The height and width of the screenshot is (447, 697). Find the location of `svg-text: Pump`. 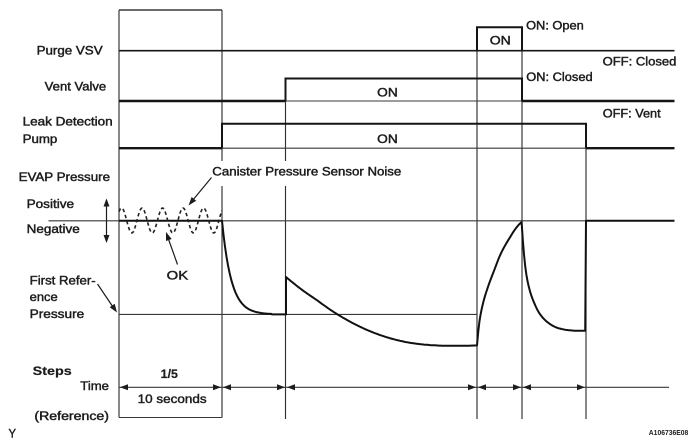

svg-text: Pump is located at coordinates (40, 139).